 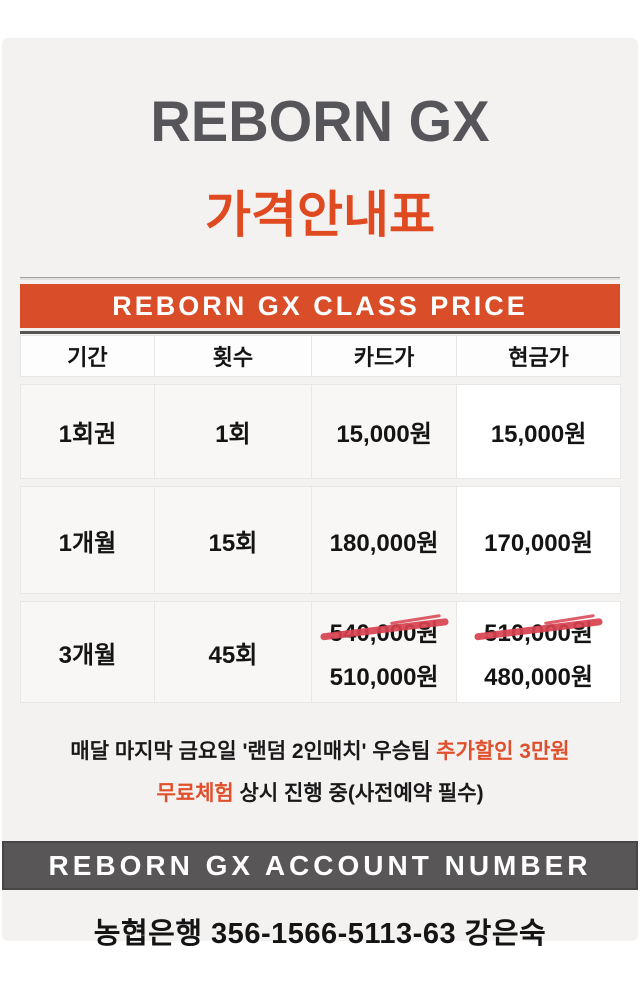 I want to click on account-number-banner-label: REBORN GX ACCOUNT NUMBER, so click(x=320, y=865).